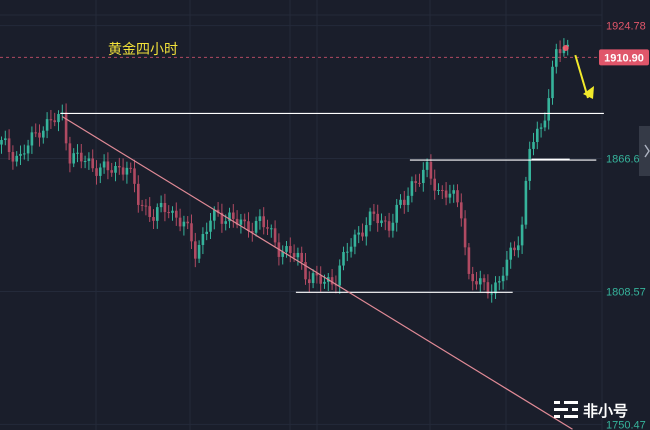  Describe the element at coordinates (605, 411) in the screenshot. I see `watermark-text: 非小号` at that location.